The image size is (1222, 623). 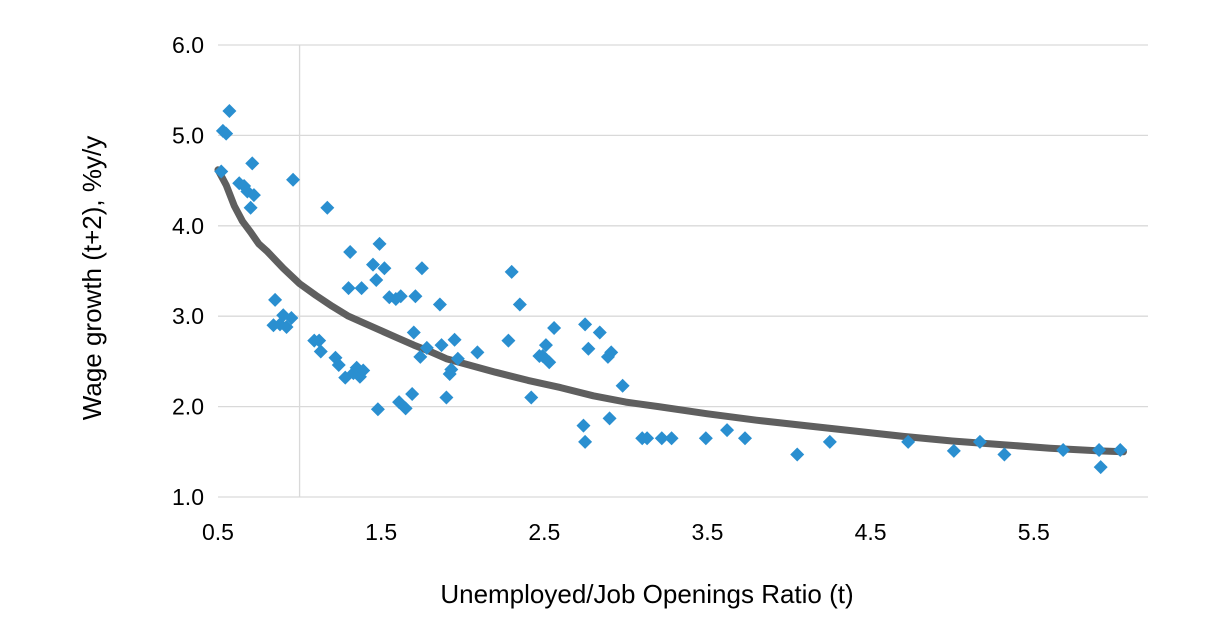 What do you see at coordinates (188, 407) in the screenshot?
I see `y-tick-label: 2.0` at bounding box center [188, 407].